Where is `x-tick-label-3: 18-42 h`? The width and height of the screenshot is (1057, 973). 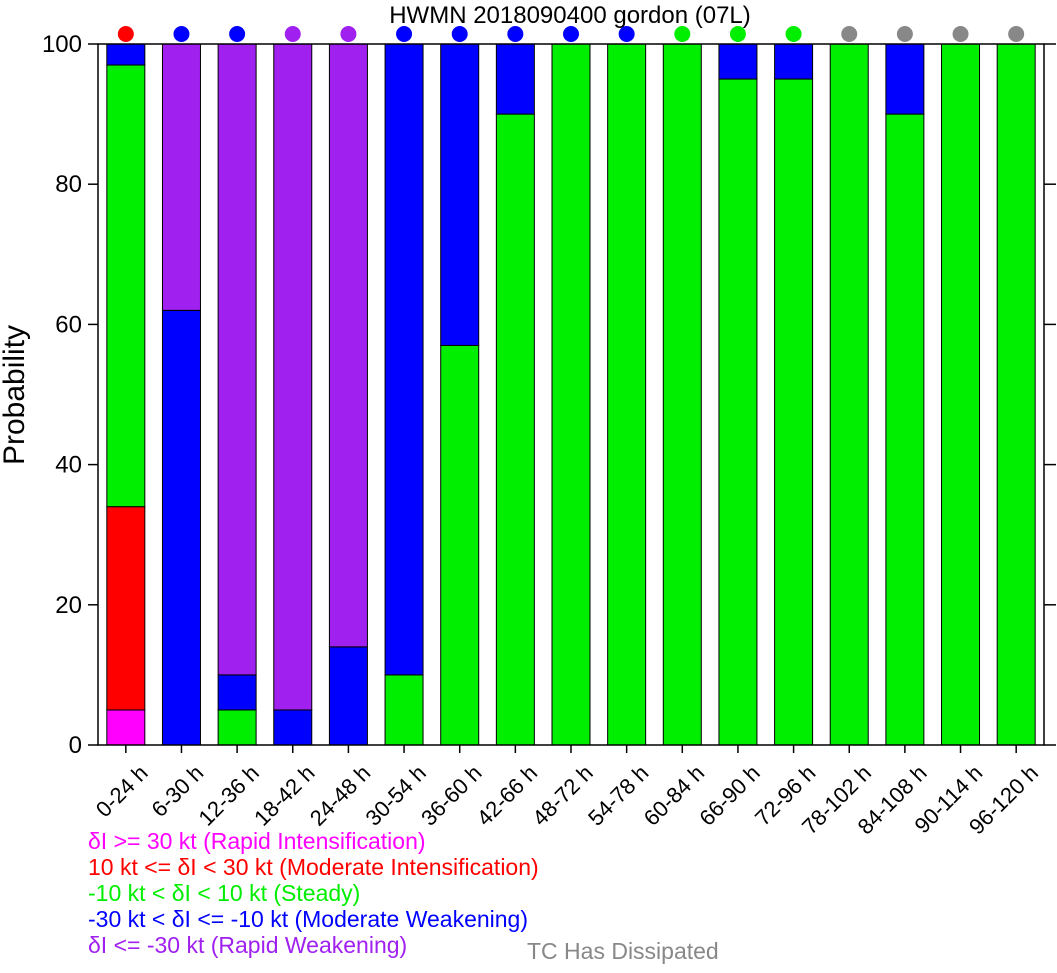
x-tick-label-3: 18-42 h is located at coordinates (284, 795).